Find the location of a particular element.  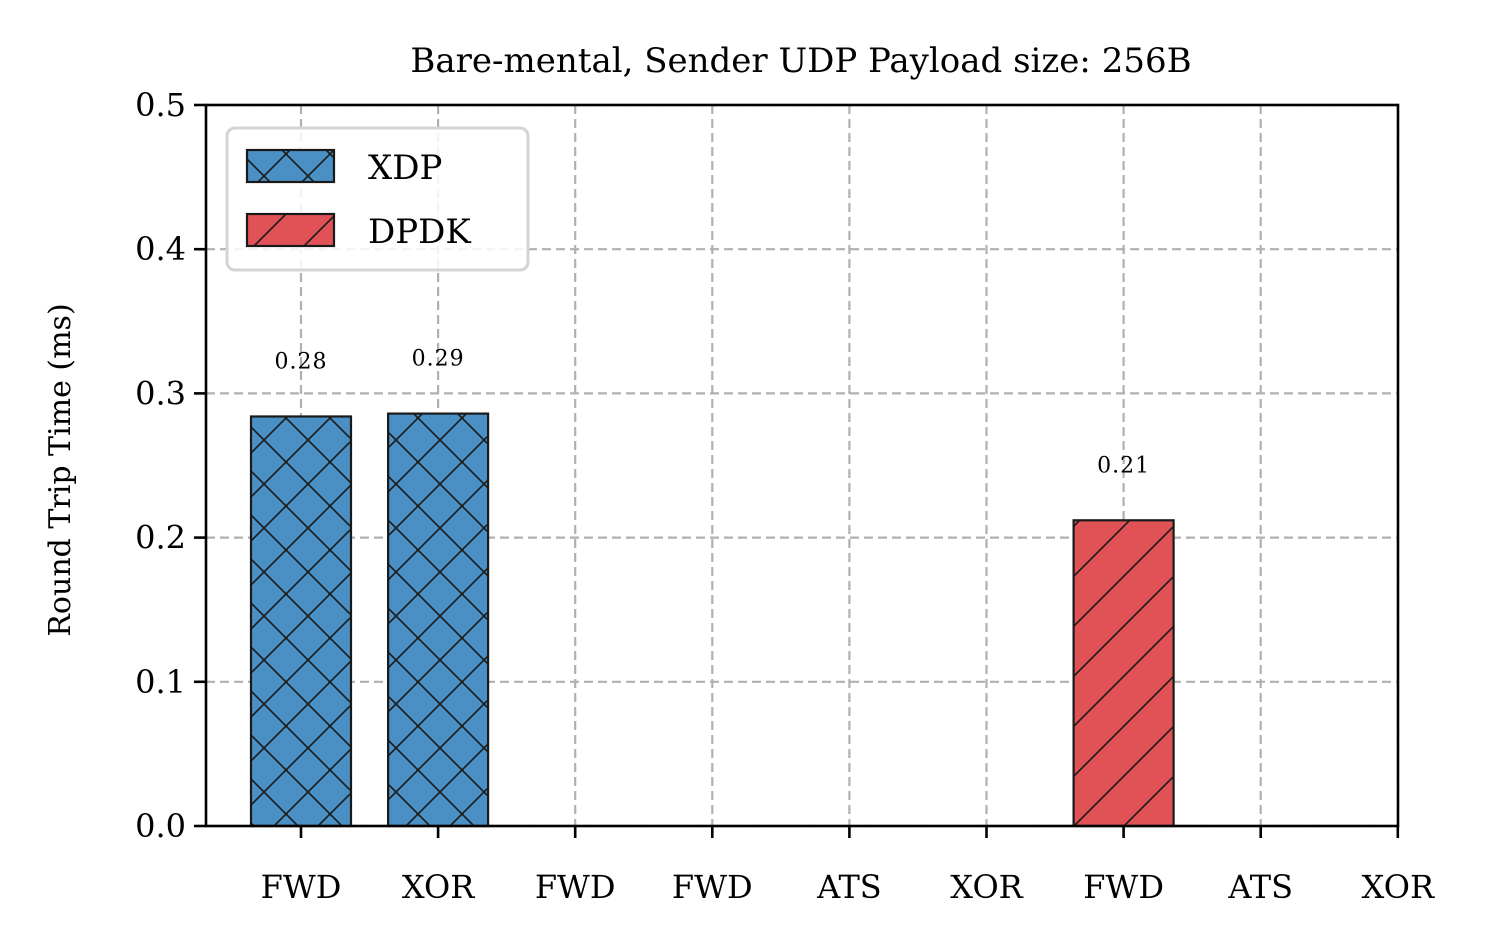

data-label: 0.21 is located at coordinates (1123, 465).